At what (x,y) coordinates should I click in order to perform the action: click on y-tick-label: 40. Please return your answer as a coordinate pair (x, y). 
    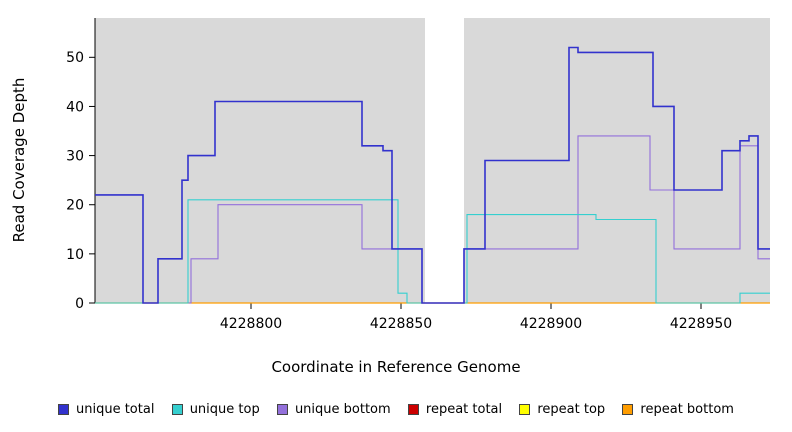
    Looking at the image, I should click on (75, 107).